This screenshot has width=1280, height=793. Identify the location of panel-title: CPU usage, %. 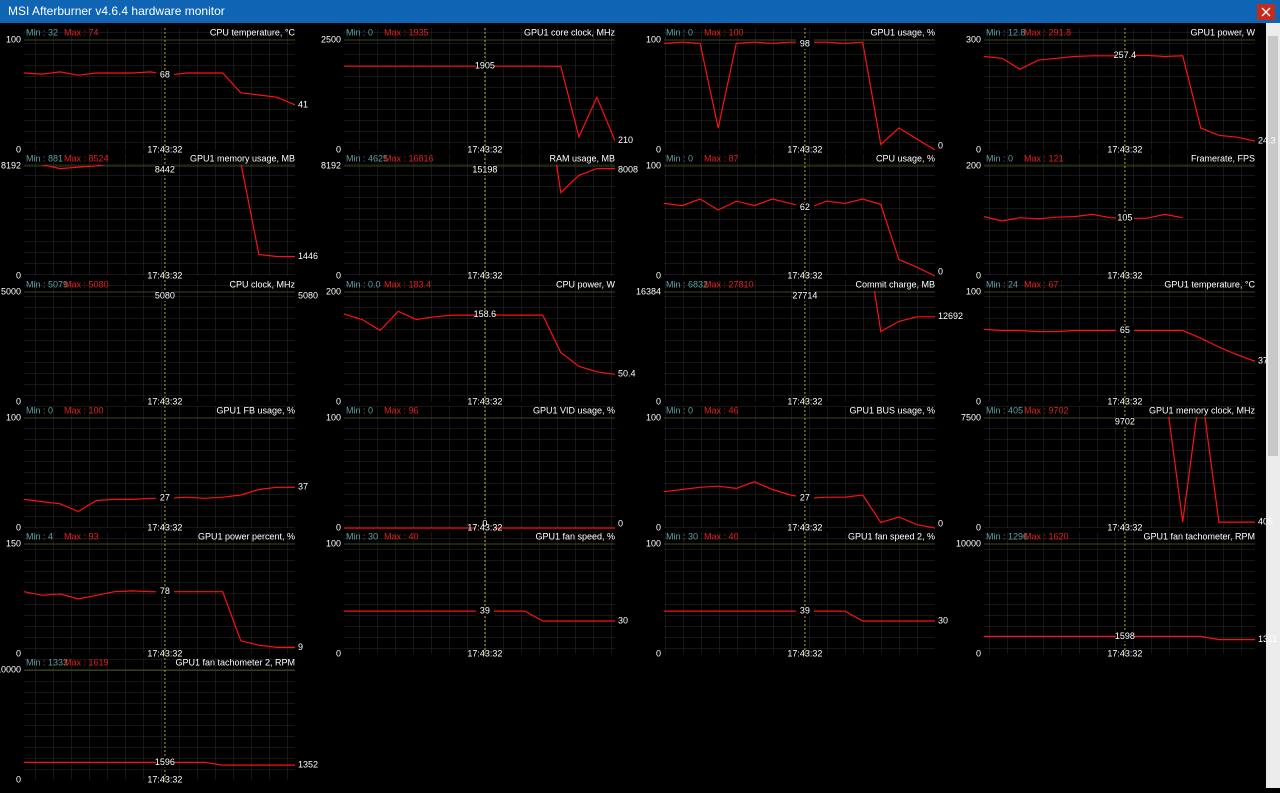
(905, 158).